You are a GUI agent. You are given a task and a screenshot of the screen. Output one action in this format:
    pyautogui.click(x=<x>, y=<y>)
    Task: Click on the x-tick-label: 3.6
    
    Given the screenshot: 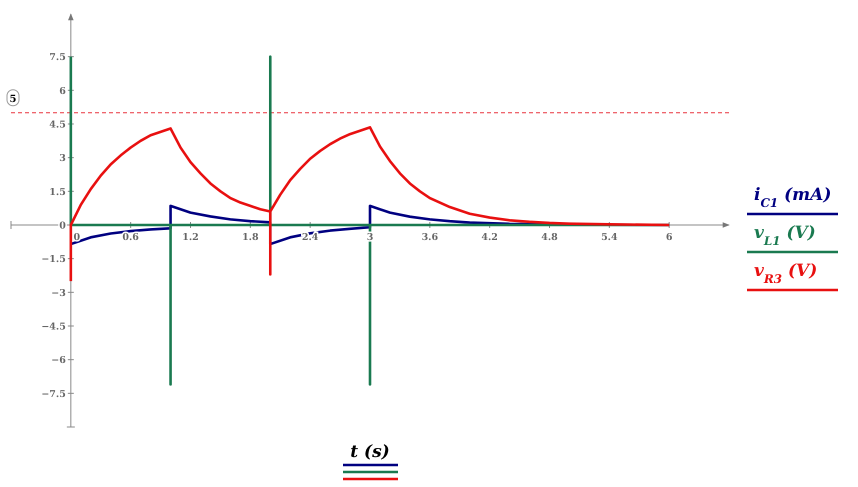 What is the action you would take?
    pyautogui.click(x=430, y=237)
    